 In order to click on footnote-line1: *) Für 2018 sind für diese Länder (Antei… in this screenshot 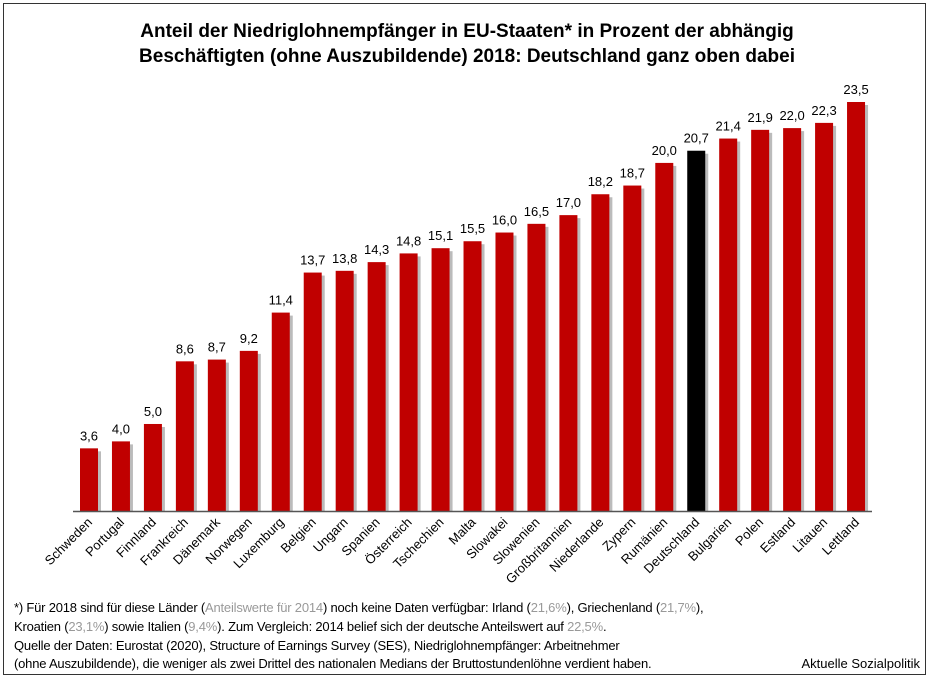, I will do `click(359, 607)`.